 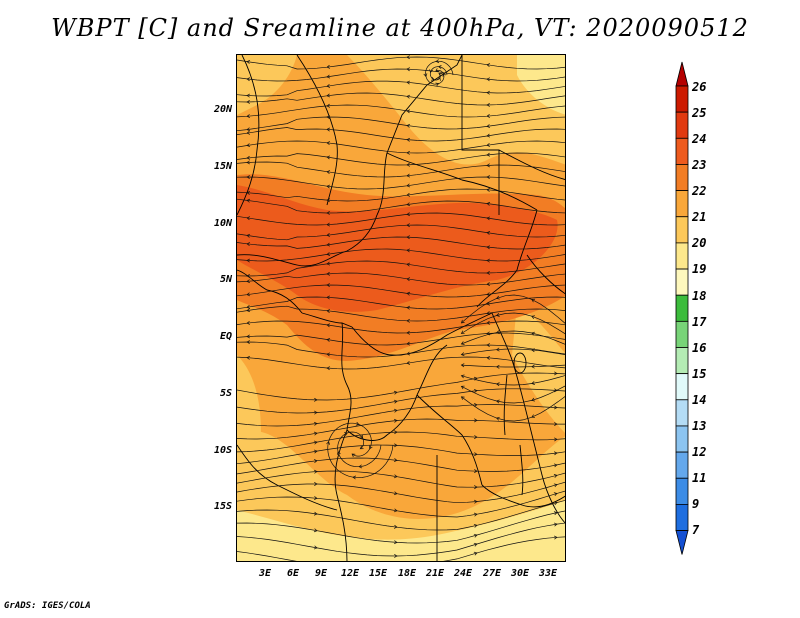 What do you see at coordinates (699, 191) in the screenshot?
I see `colorbar-label-22: 22` at bounding box center [699, 191].